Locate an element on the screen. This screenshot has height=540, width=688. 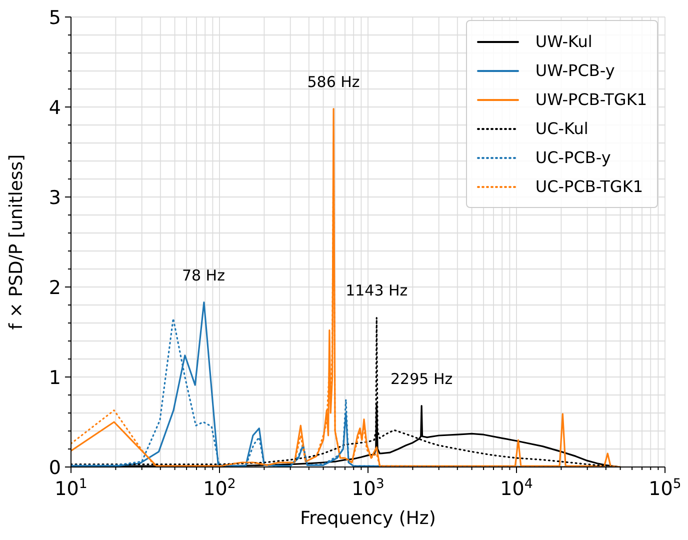
y-tick-label: 1 is located at coordinates (54, 378).